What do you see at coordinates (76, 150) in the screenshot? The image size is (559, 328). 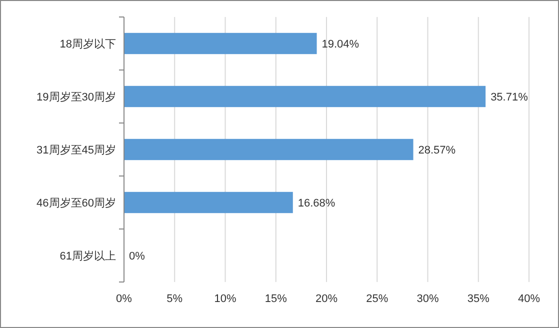 I see `y-tick-label: 31周岁至45周岁` at bounding box center [76, 150].